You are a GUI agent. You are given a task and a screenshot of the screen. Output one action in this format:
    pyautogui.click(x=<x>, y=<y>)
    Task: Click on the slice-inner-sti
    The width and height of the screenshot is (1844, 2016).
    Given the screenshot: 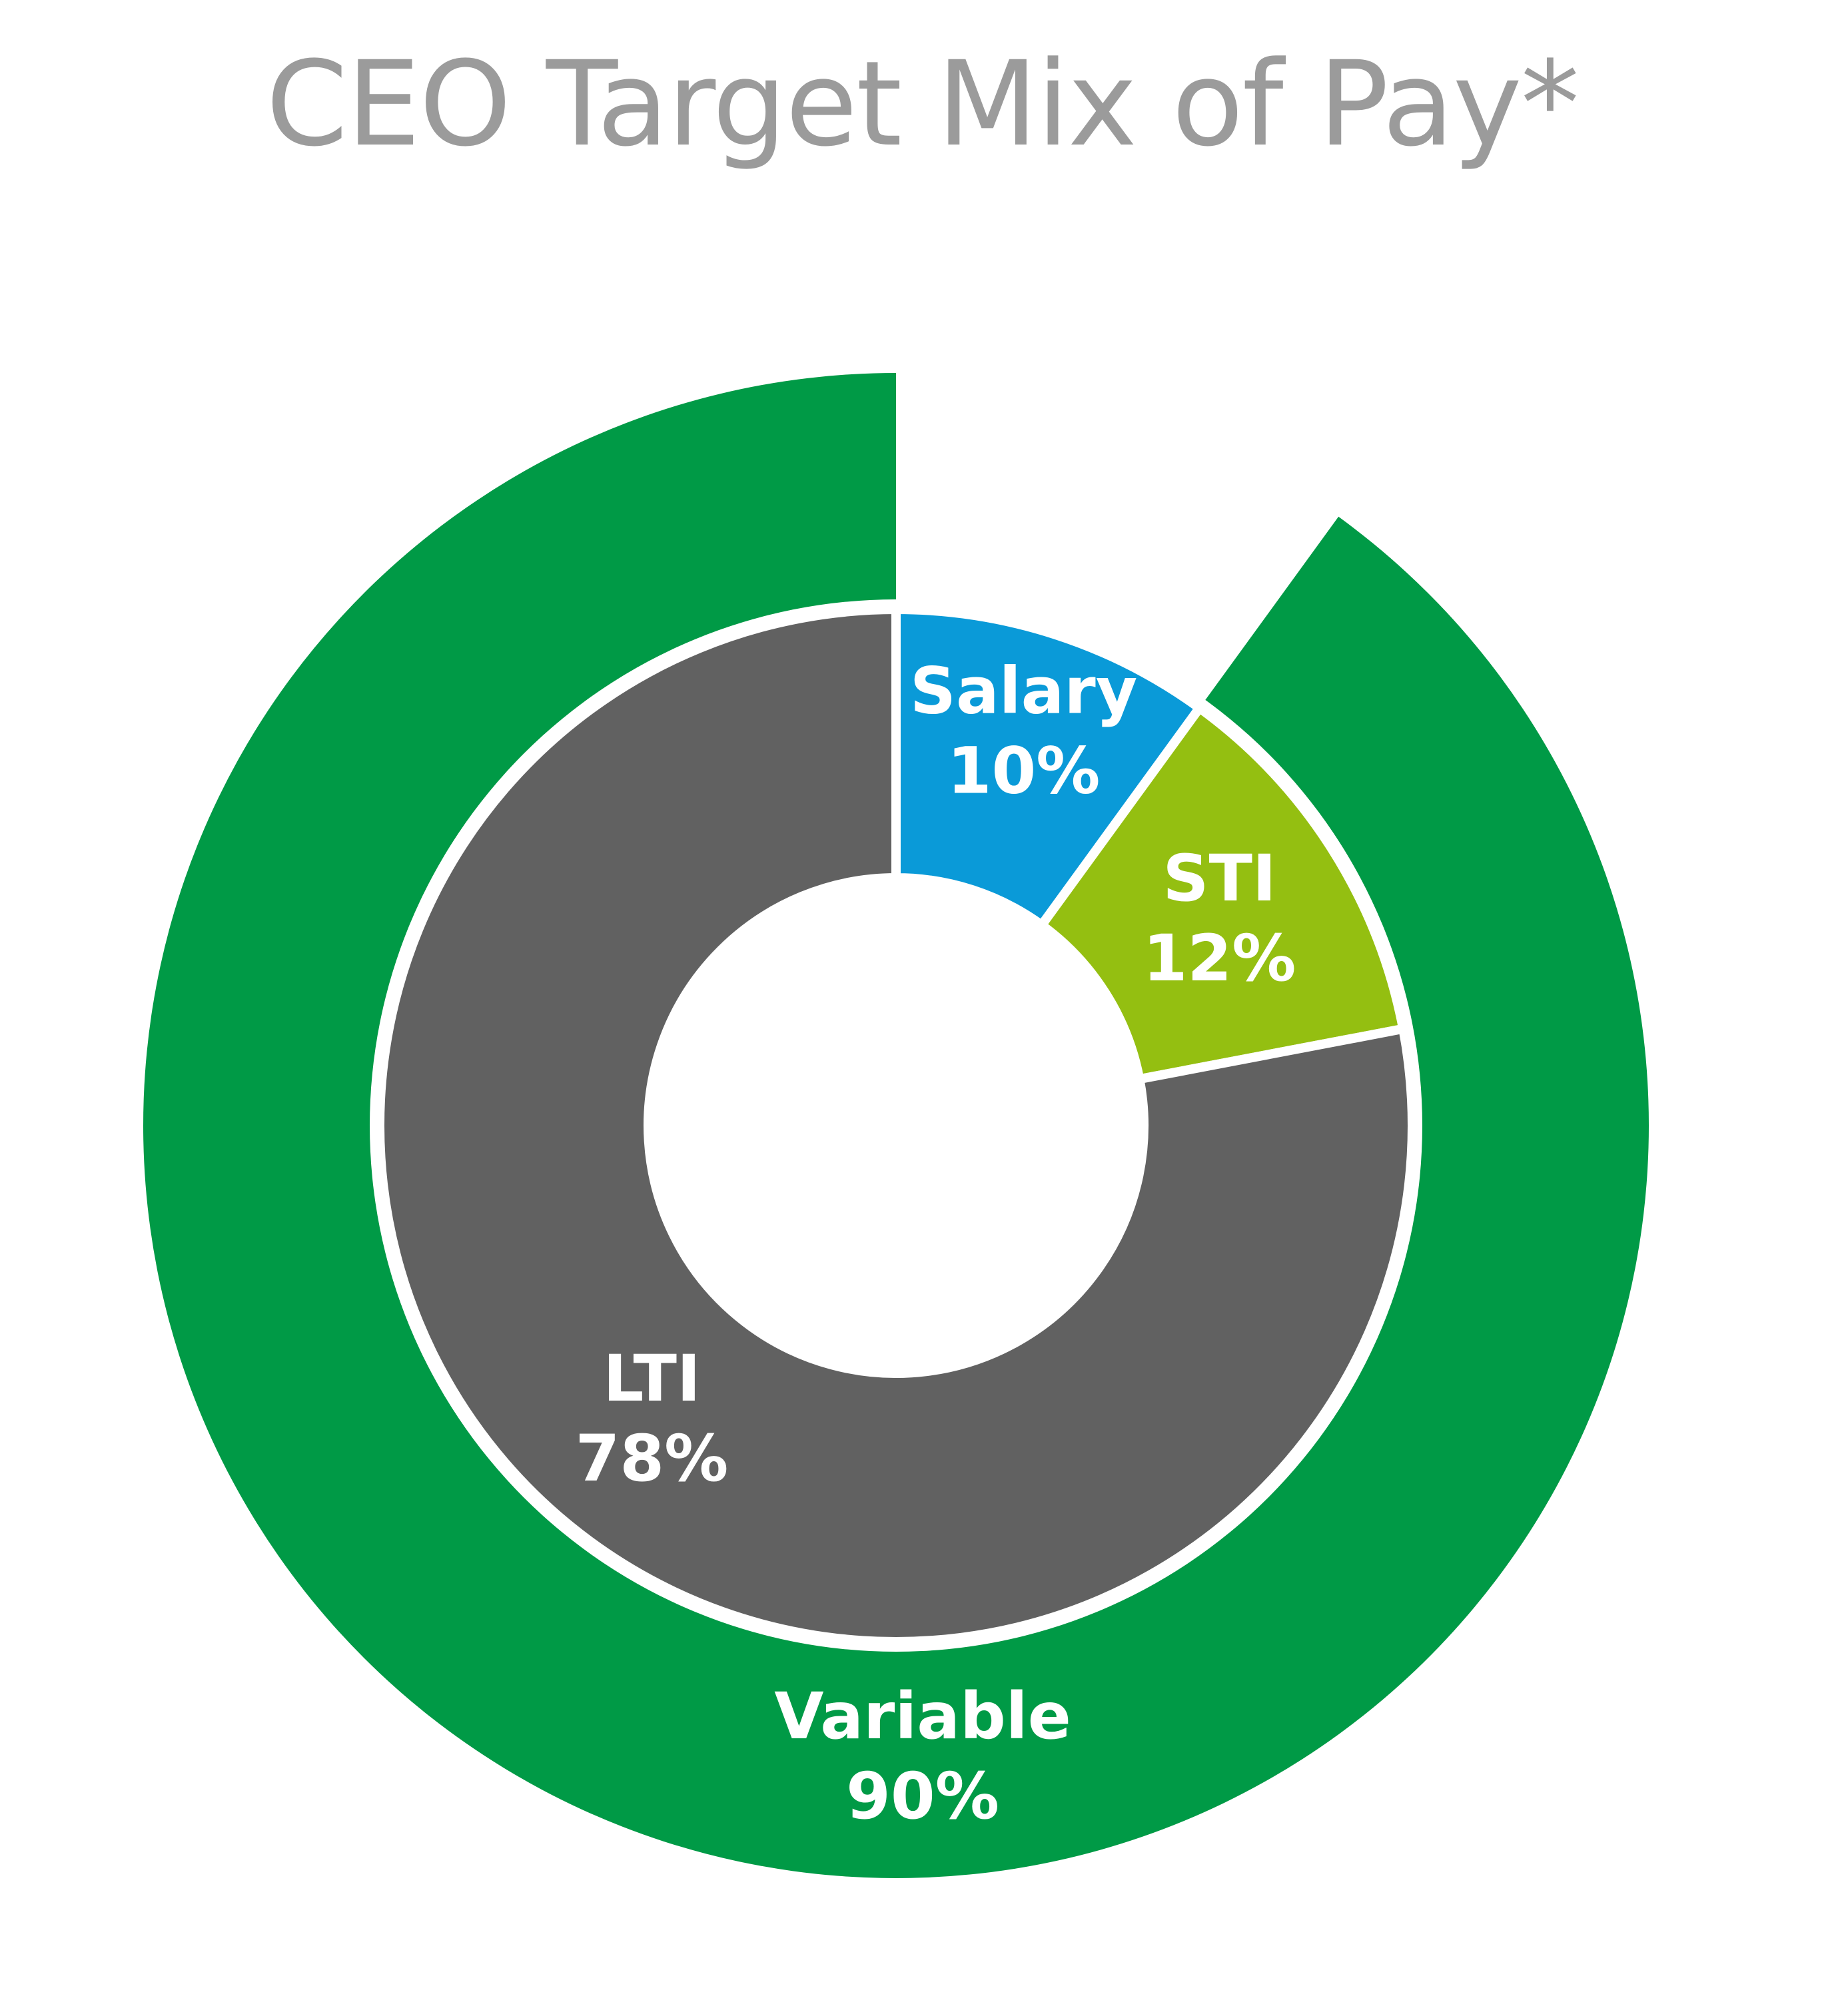 What is the action you would take?
    pyautogui.click(x=1222, y=893)
    